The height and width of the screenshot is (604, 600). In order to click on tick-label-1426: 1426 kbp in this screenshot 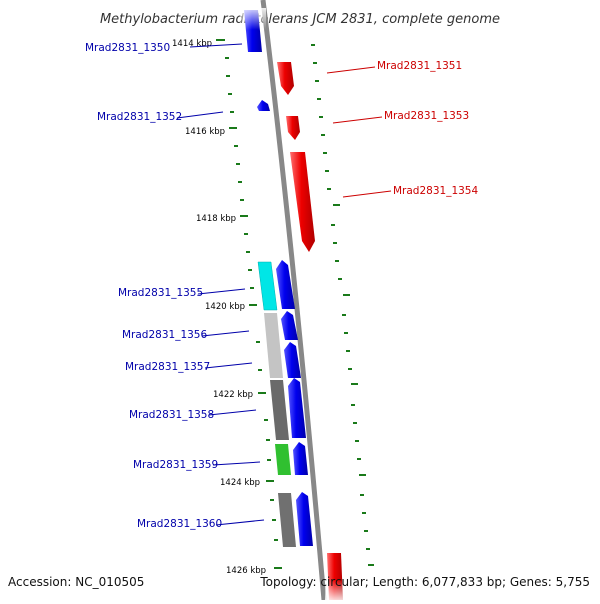, I will do `click(246, 571)`.